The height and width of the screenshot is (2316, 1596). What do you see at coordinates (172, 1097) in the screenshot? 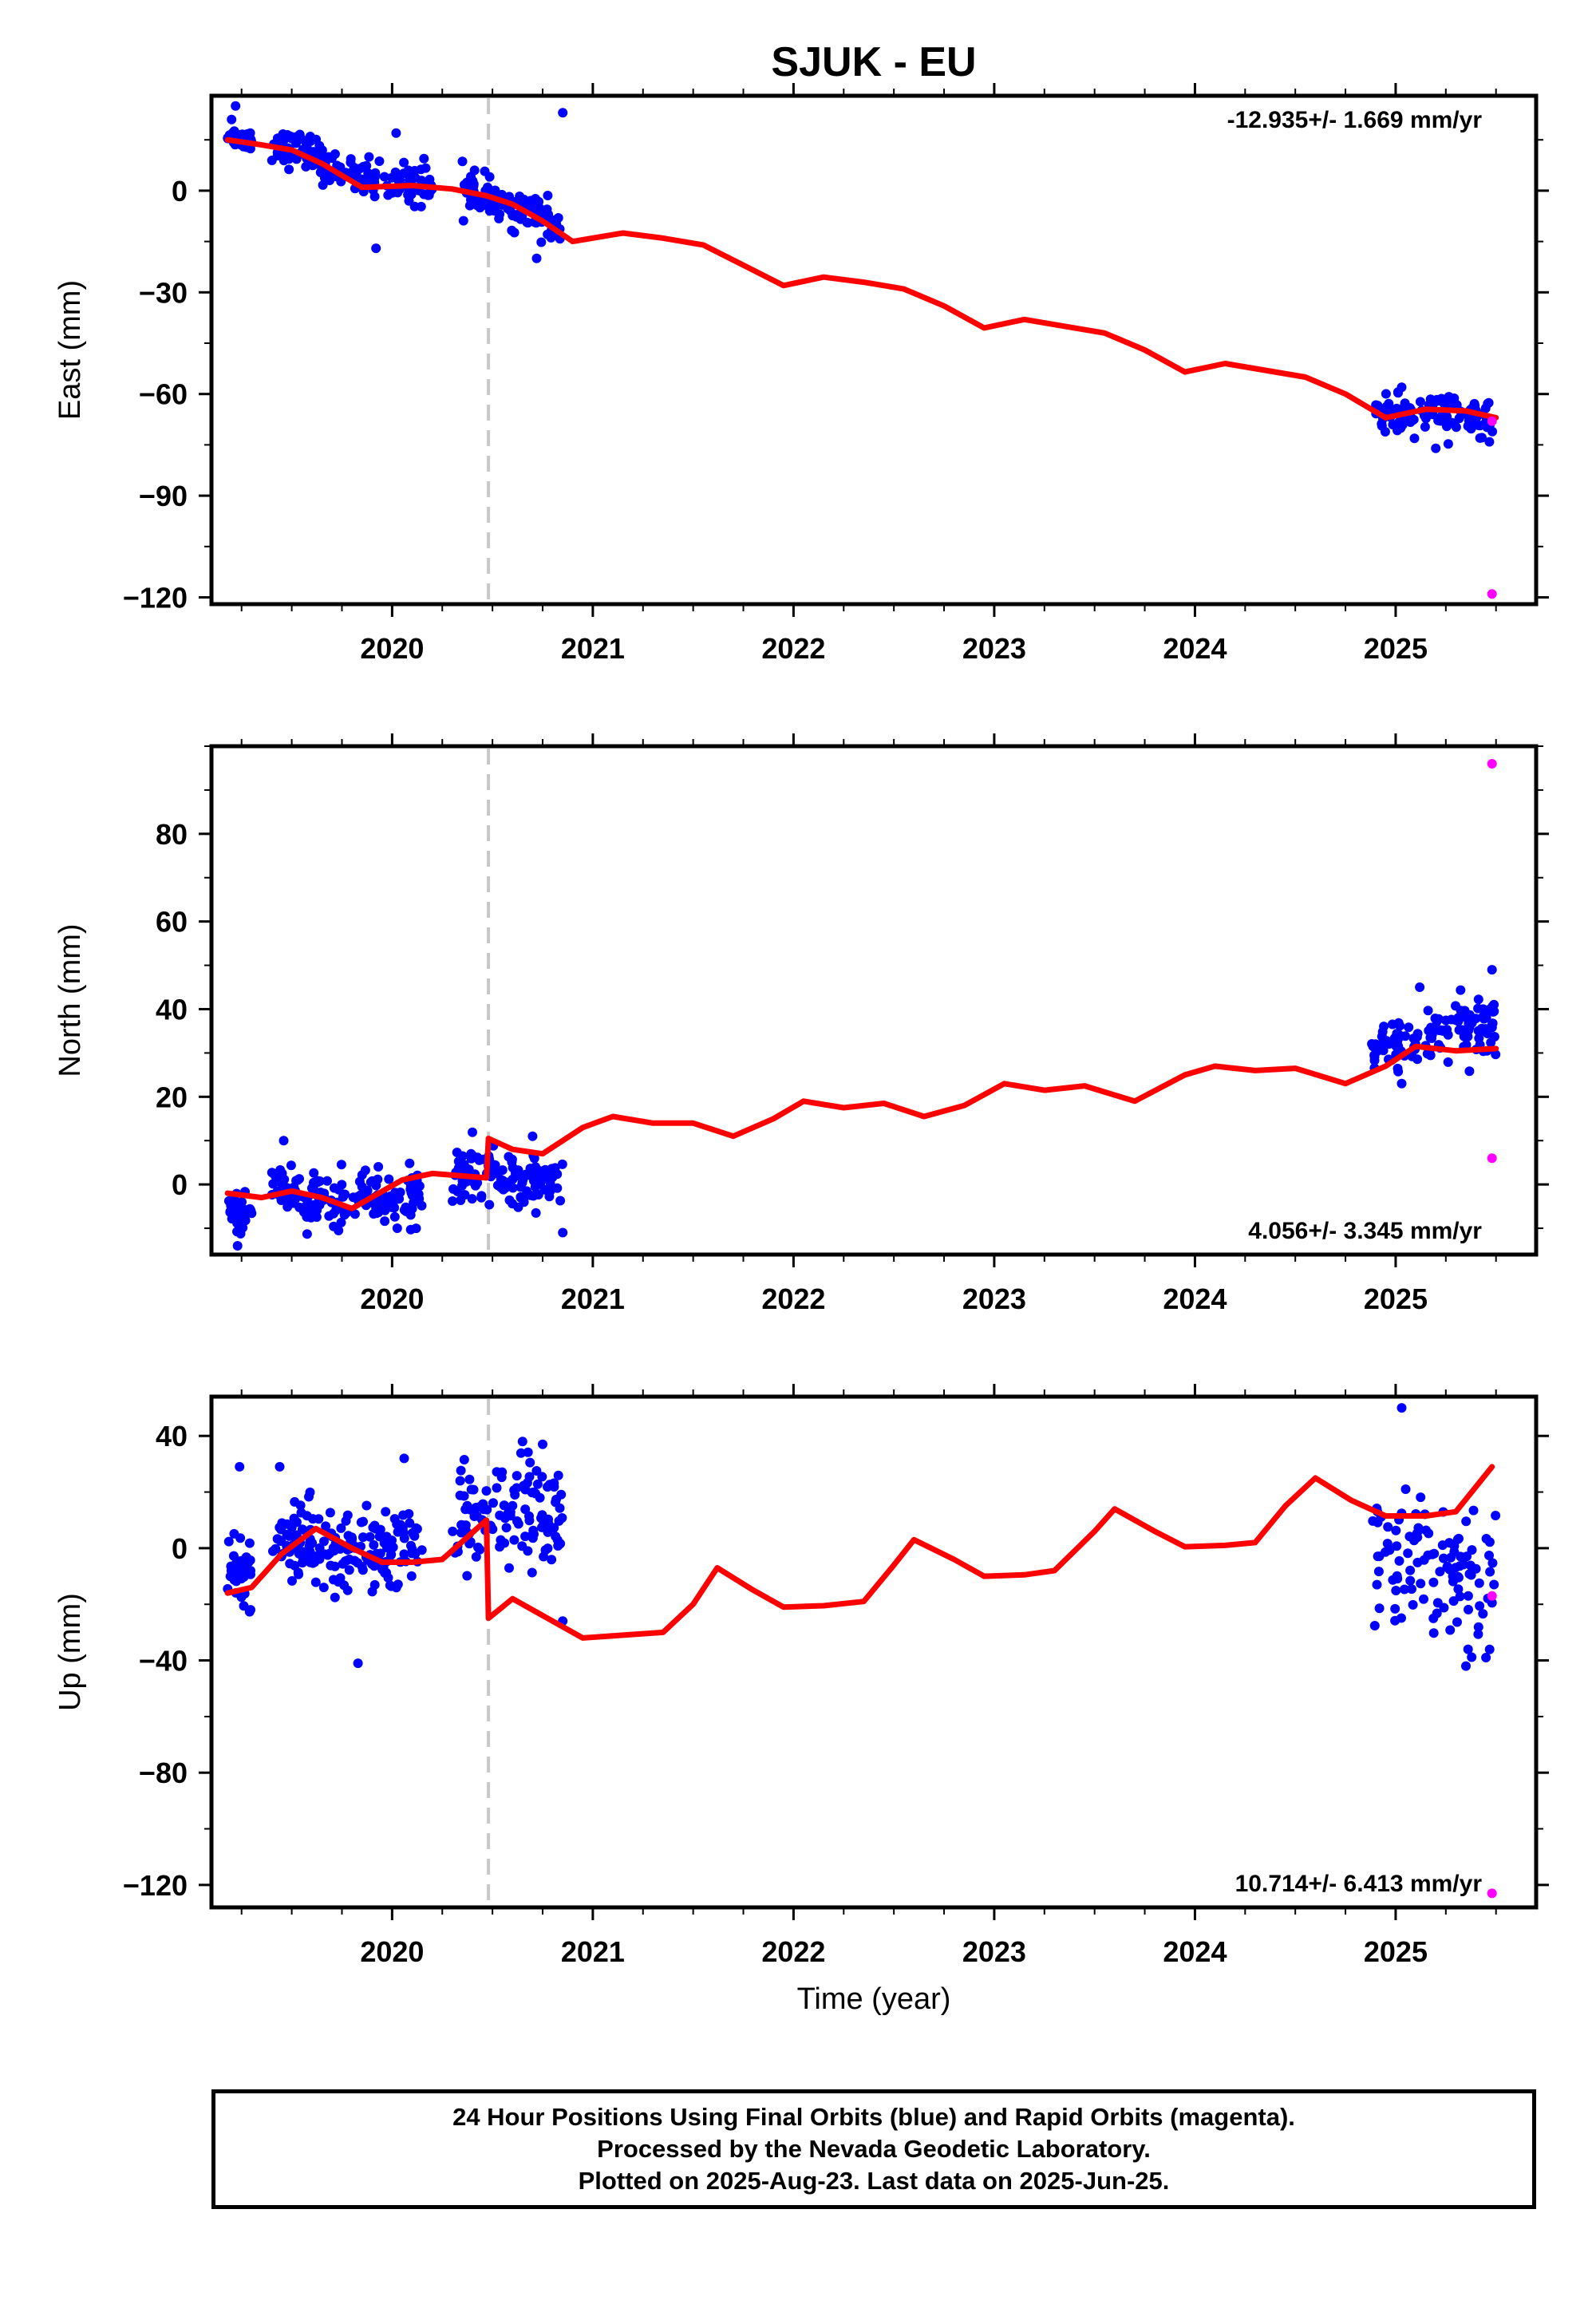
I see `y-tick-label: 20` at bounding box center [172, 1097].